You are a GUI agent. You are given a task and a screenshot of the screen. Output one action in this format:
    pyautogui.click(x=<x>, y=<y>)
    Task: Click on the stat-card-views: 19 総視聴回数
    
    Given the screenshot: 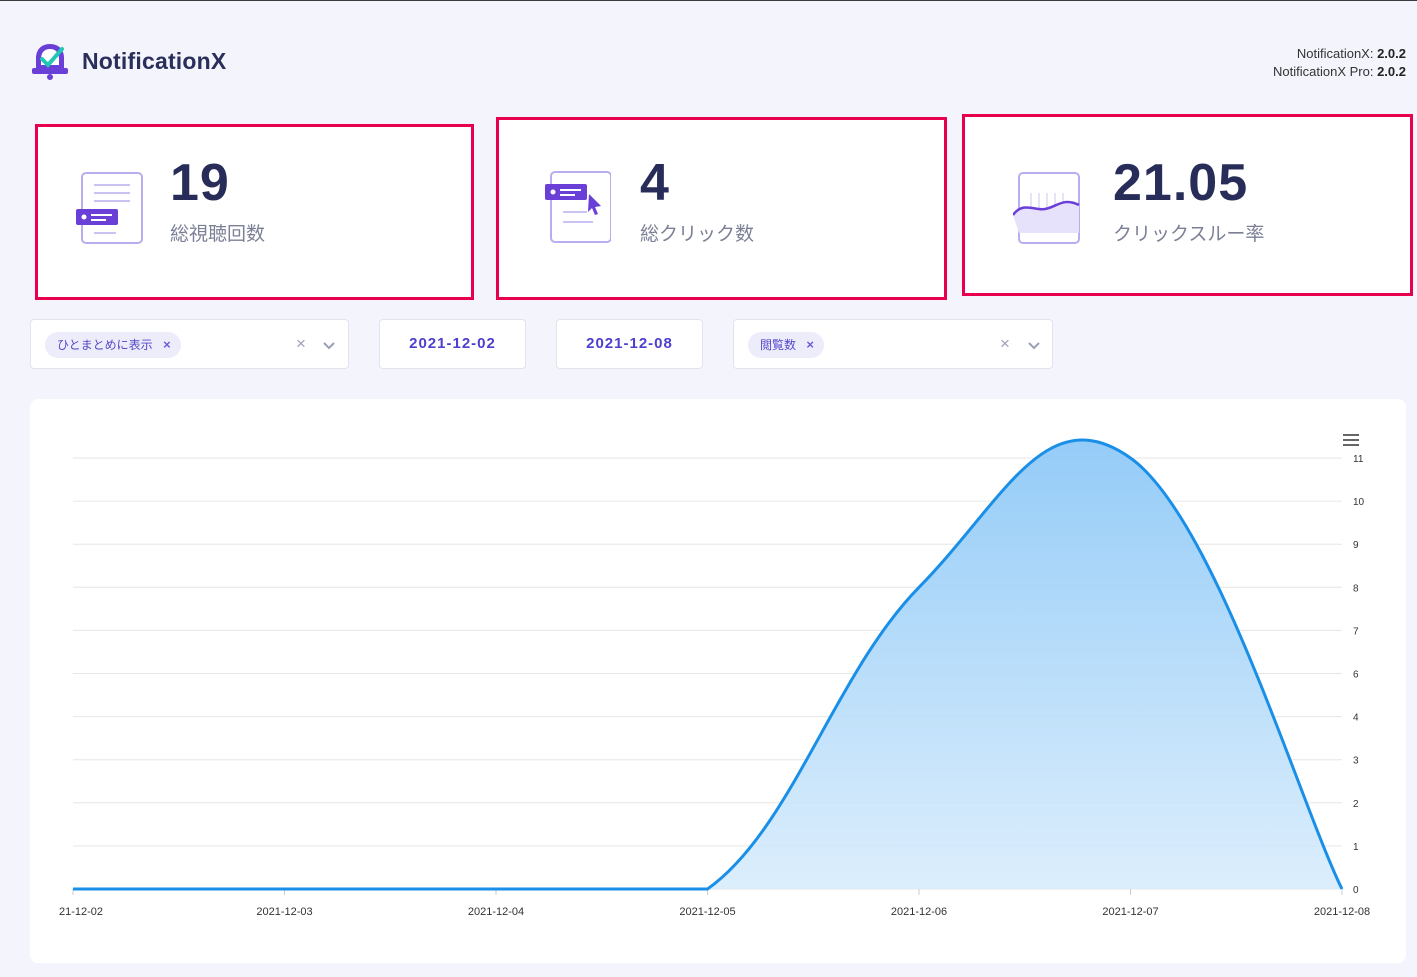 What is the action you would take?
    pyautogui.click(x=254, y=212)
    